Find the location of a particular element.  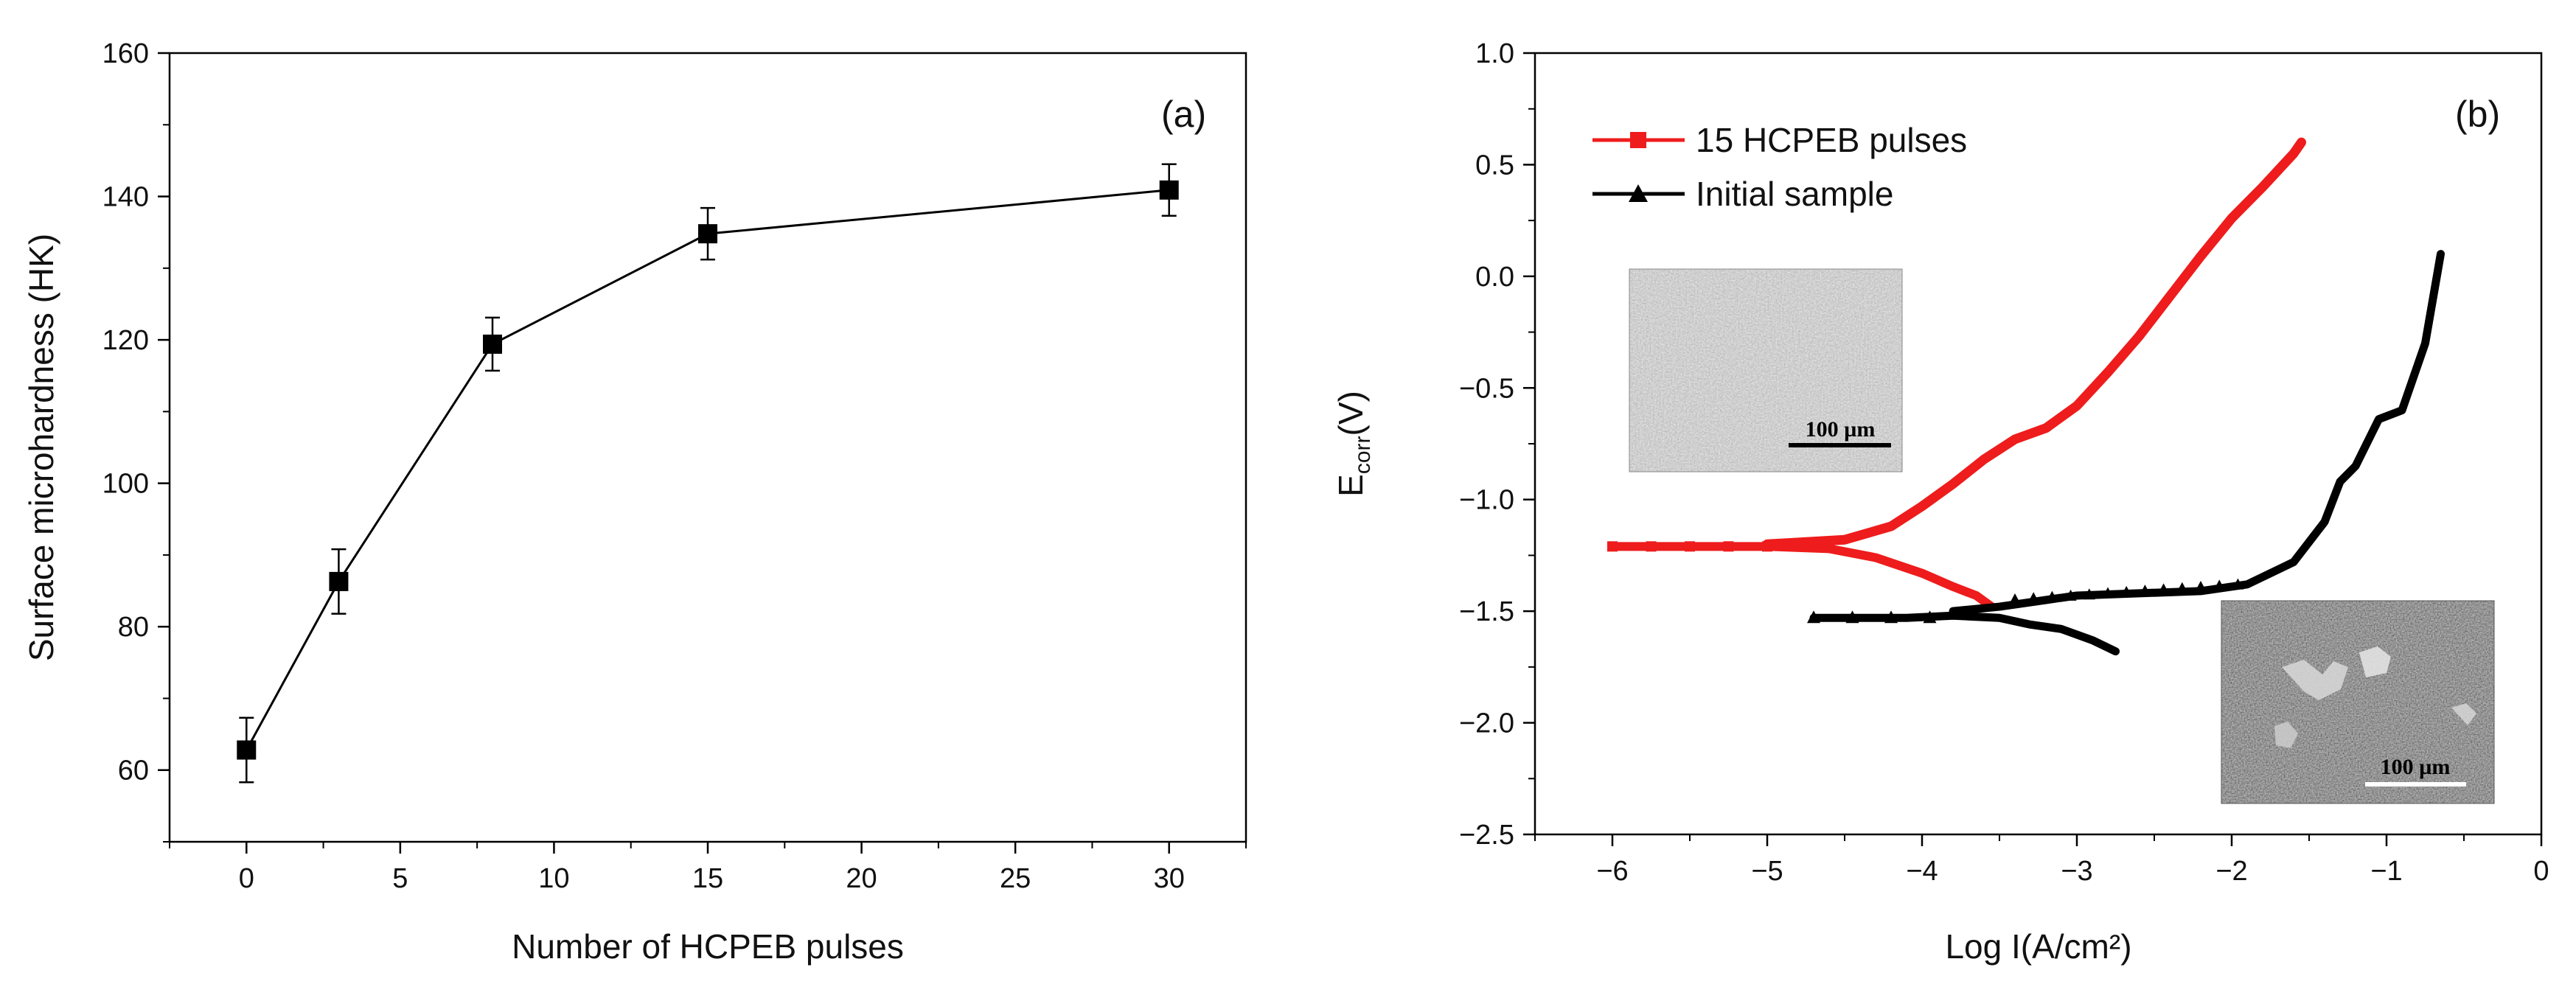

y-axis-title-b: Ecorr(V) is located at coordinates (1353, 444).